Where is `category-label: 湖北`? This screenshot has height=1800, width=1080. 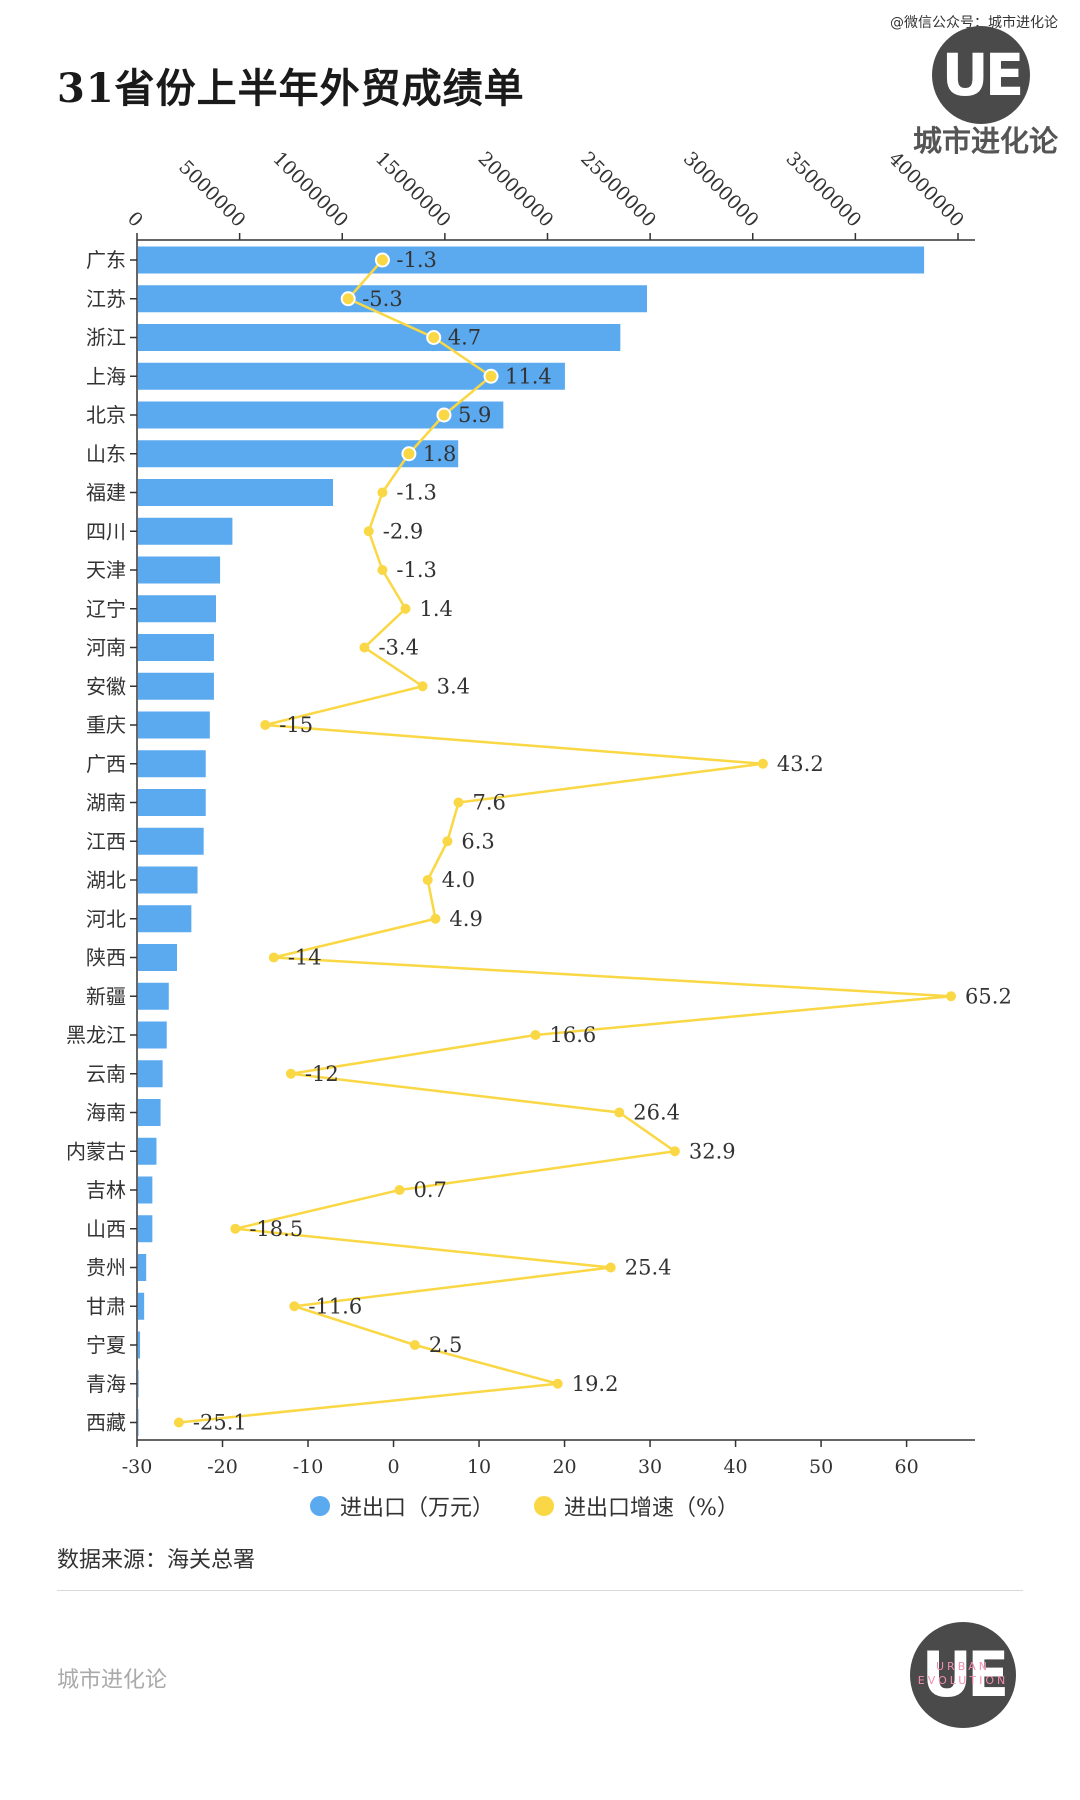 category-label: 湖北 is located at coordinates (106, 880).